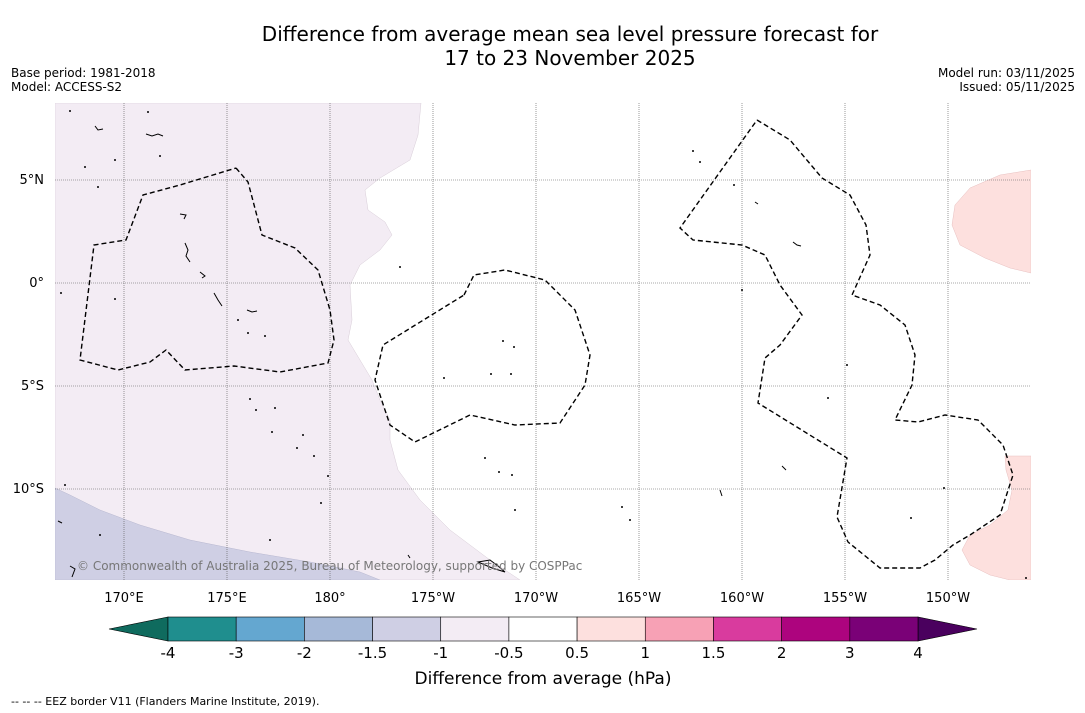 The width and height of the screenshot is (1085, 713). I want to click on island-abemama, so click(187, 252).